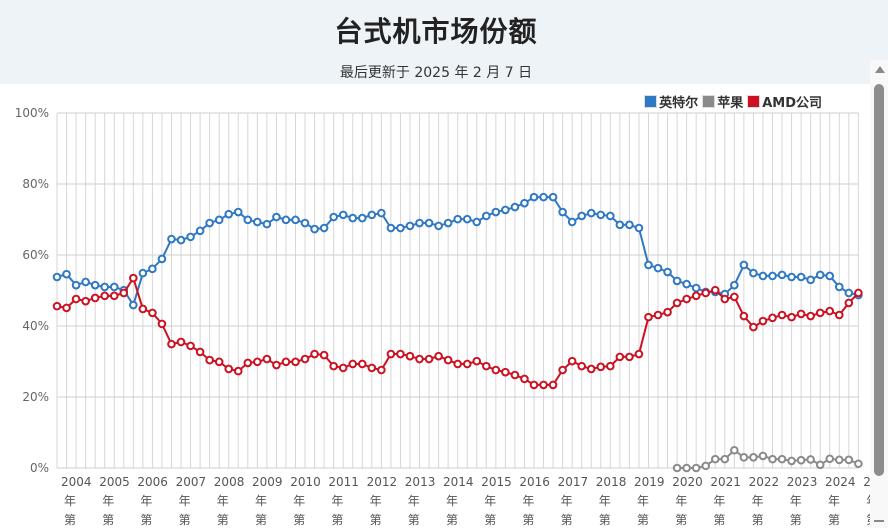  I want to click on vertical-scrollbar, so click(879, 294).